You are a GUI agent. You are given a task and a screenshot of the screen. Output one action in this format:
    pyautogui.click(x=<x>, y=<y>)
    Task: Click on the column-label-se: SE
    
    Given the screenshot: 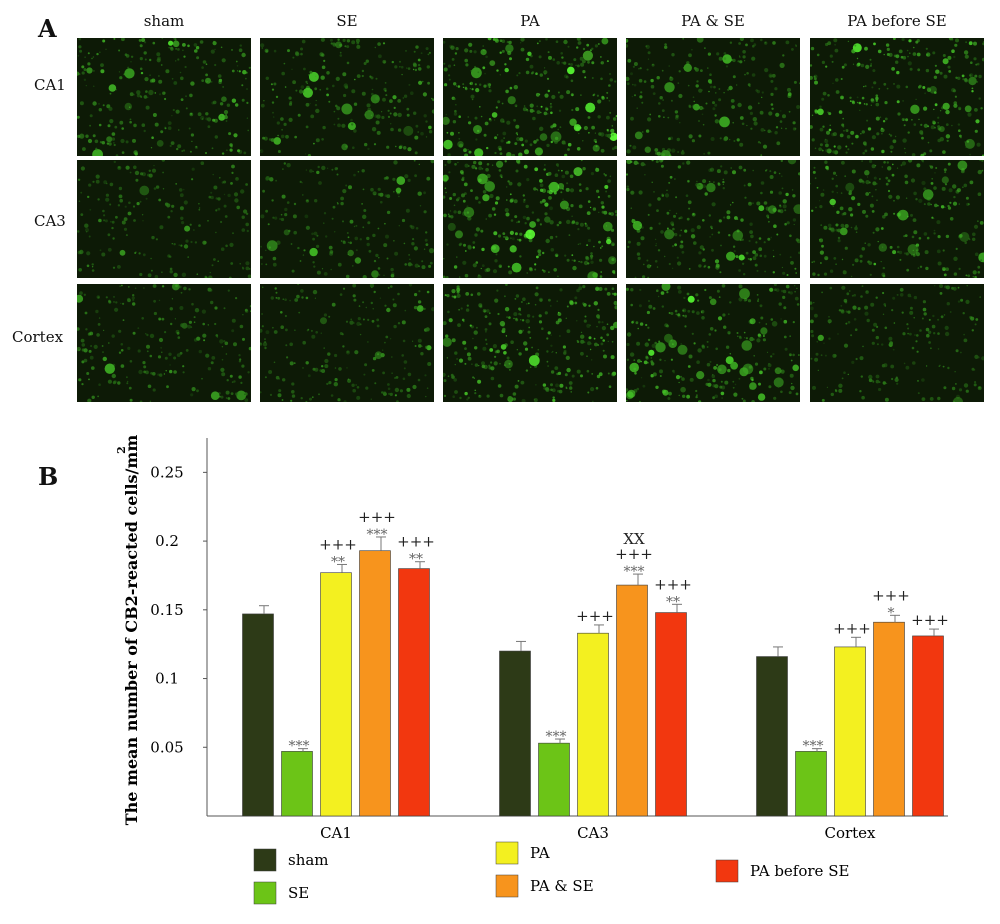 What is the action you would take?
    pyautogui.click(x=347, y=21)
    